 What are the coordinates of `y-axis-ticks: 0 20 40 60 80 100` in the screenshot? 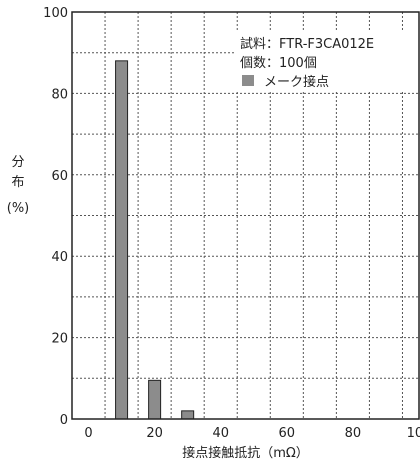 It's located at (55, 217).